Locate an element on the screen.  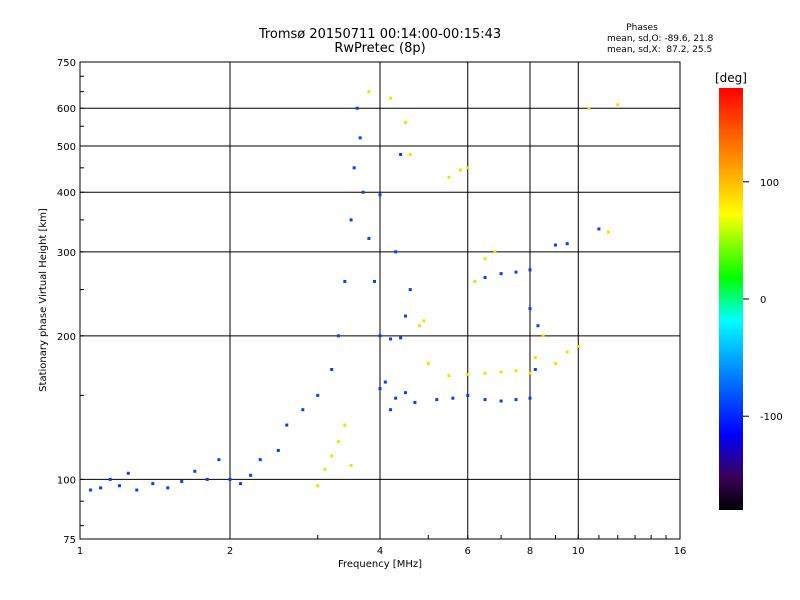
colorbar-ticks: 100 0 -100 is located at coordinates (763, 300).